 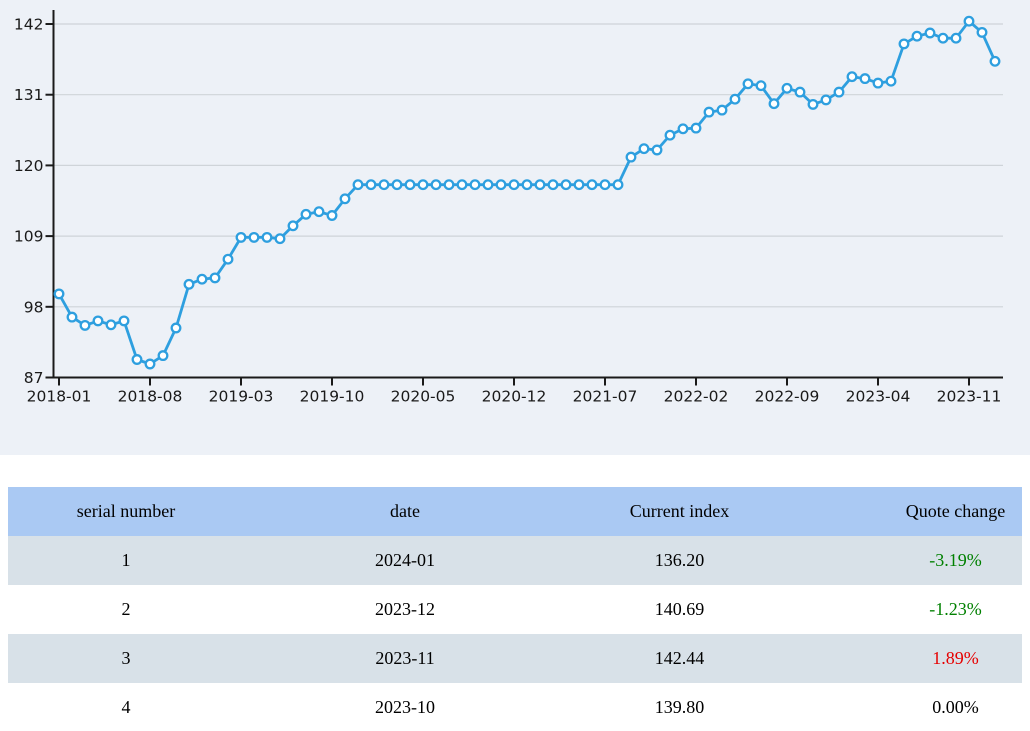 I want to click on serial-number-cell: 1, so click(x=126, y=560).